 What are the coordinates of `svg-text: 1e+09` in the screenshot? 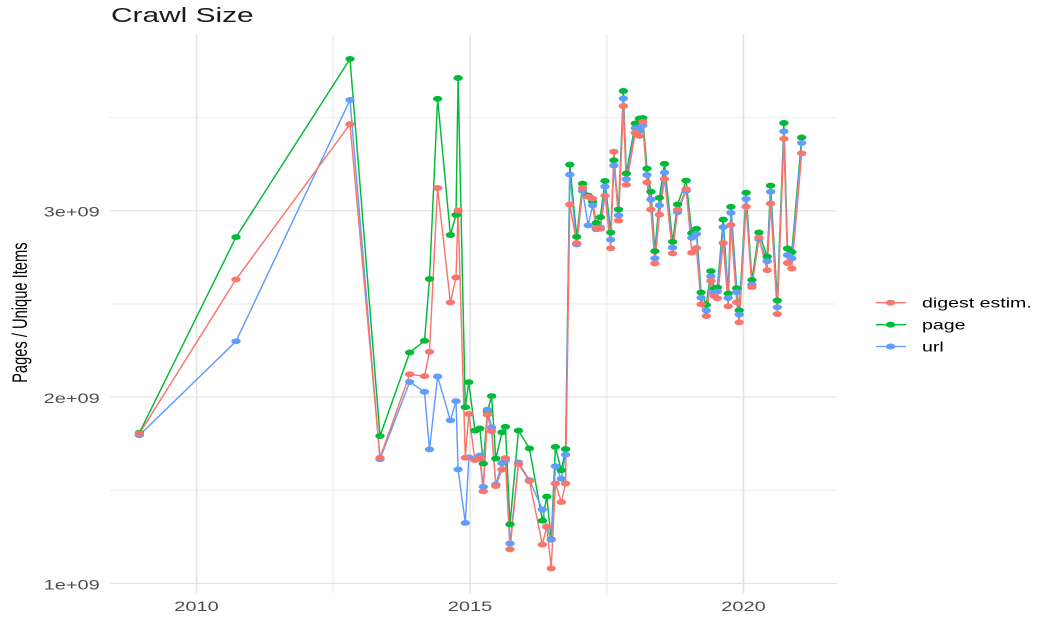 It's located at (72, 585).